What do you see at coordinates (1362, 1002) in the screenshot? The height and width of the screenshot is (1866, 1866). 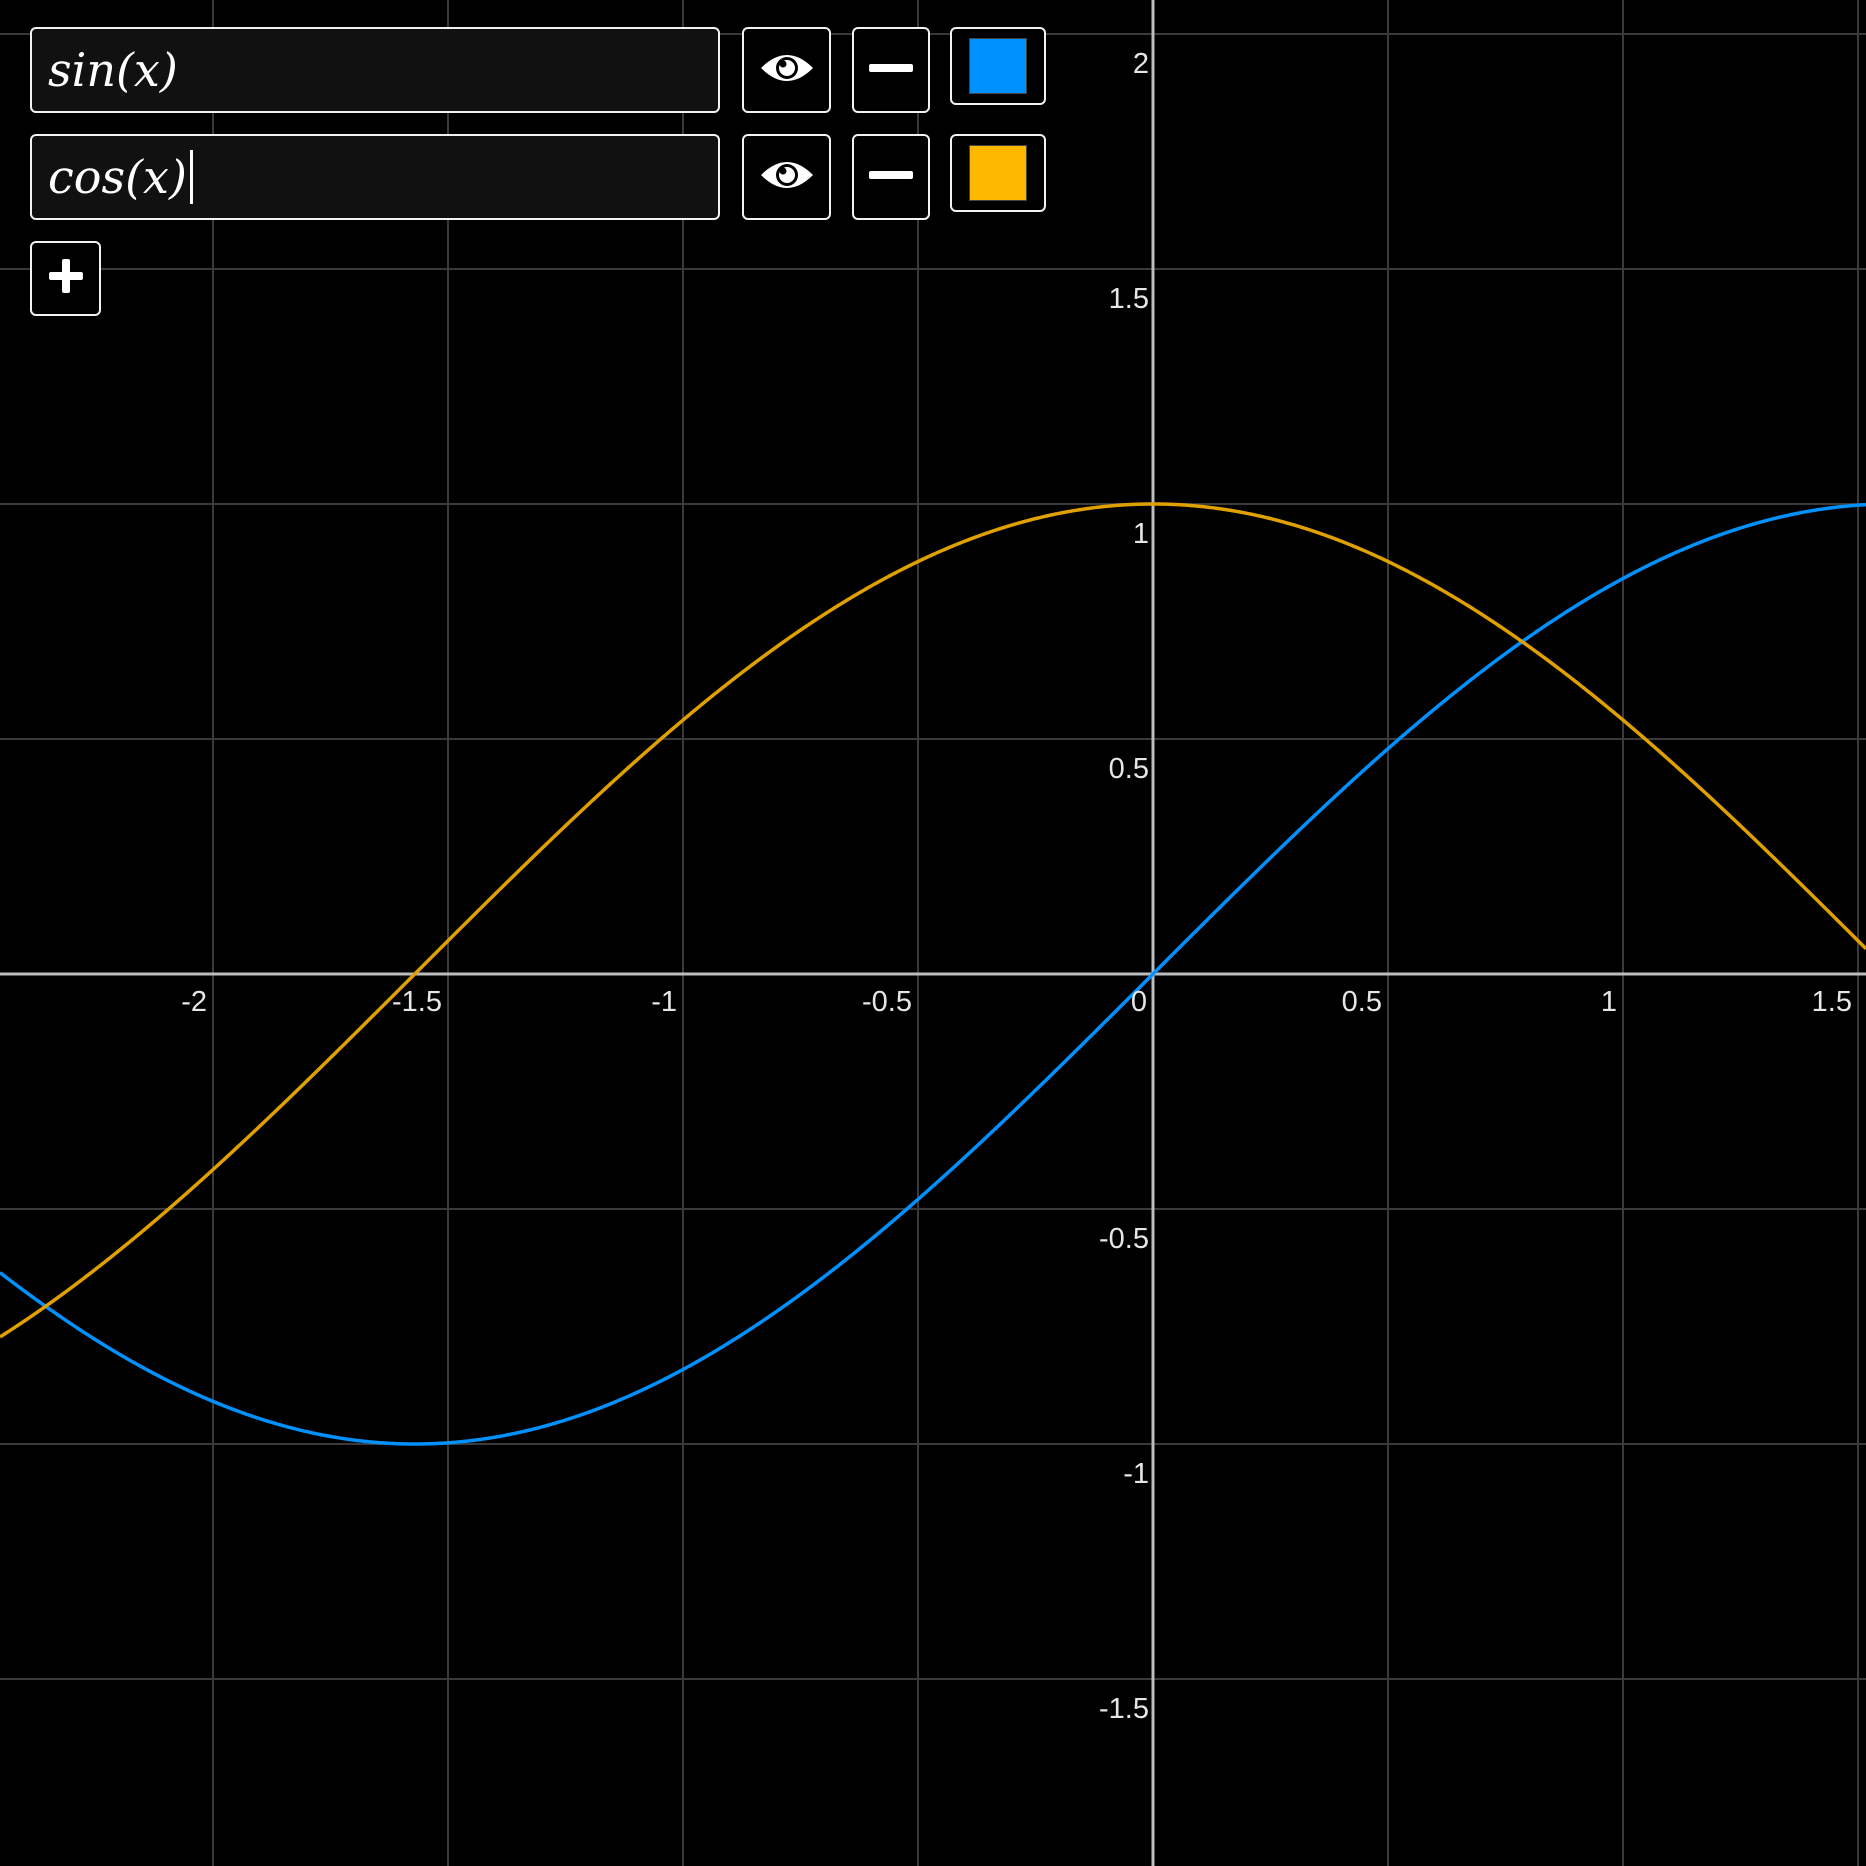 I see `x-tick-label: 0.5` at bounding box center [1362, 1002].